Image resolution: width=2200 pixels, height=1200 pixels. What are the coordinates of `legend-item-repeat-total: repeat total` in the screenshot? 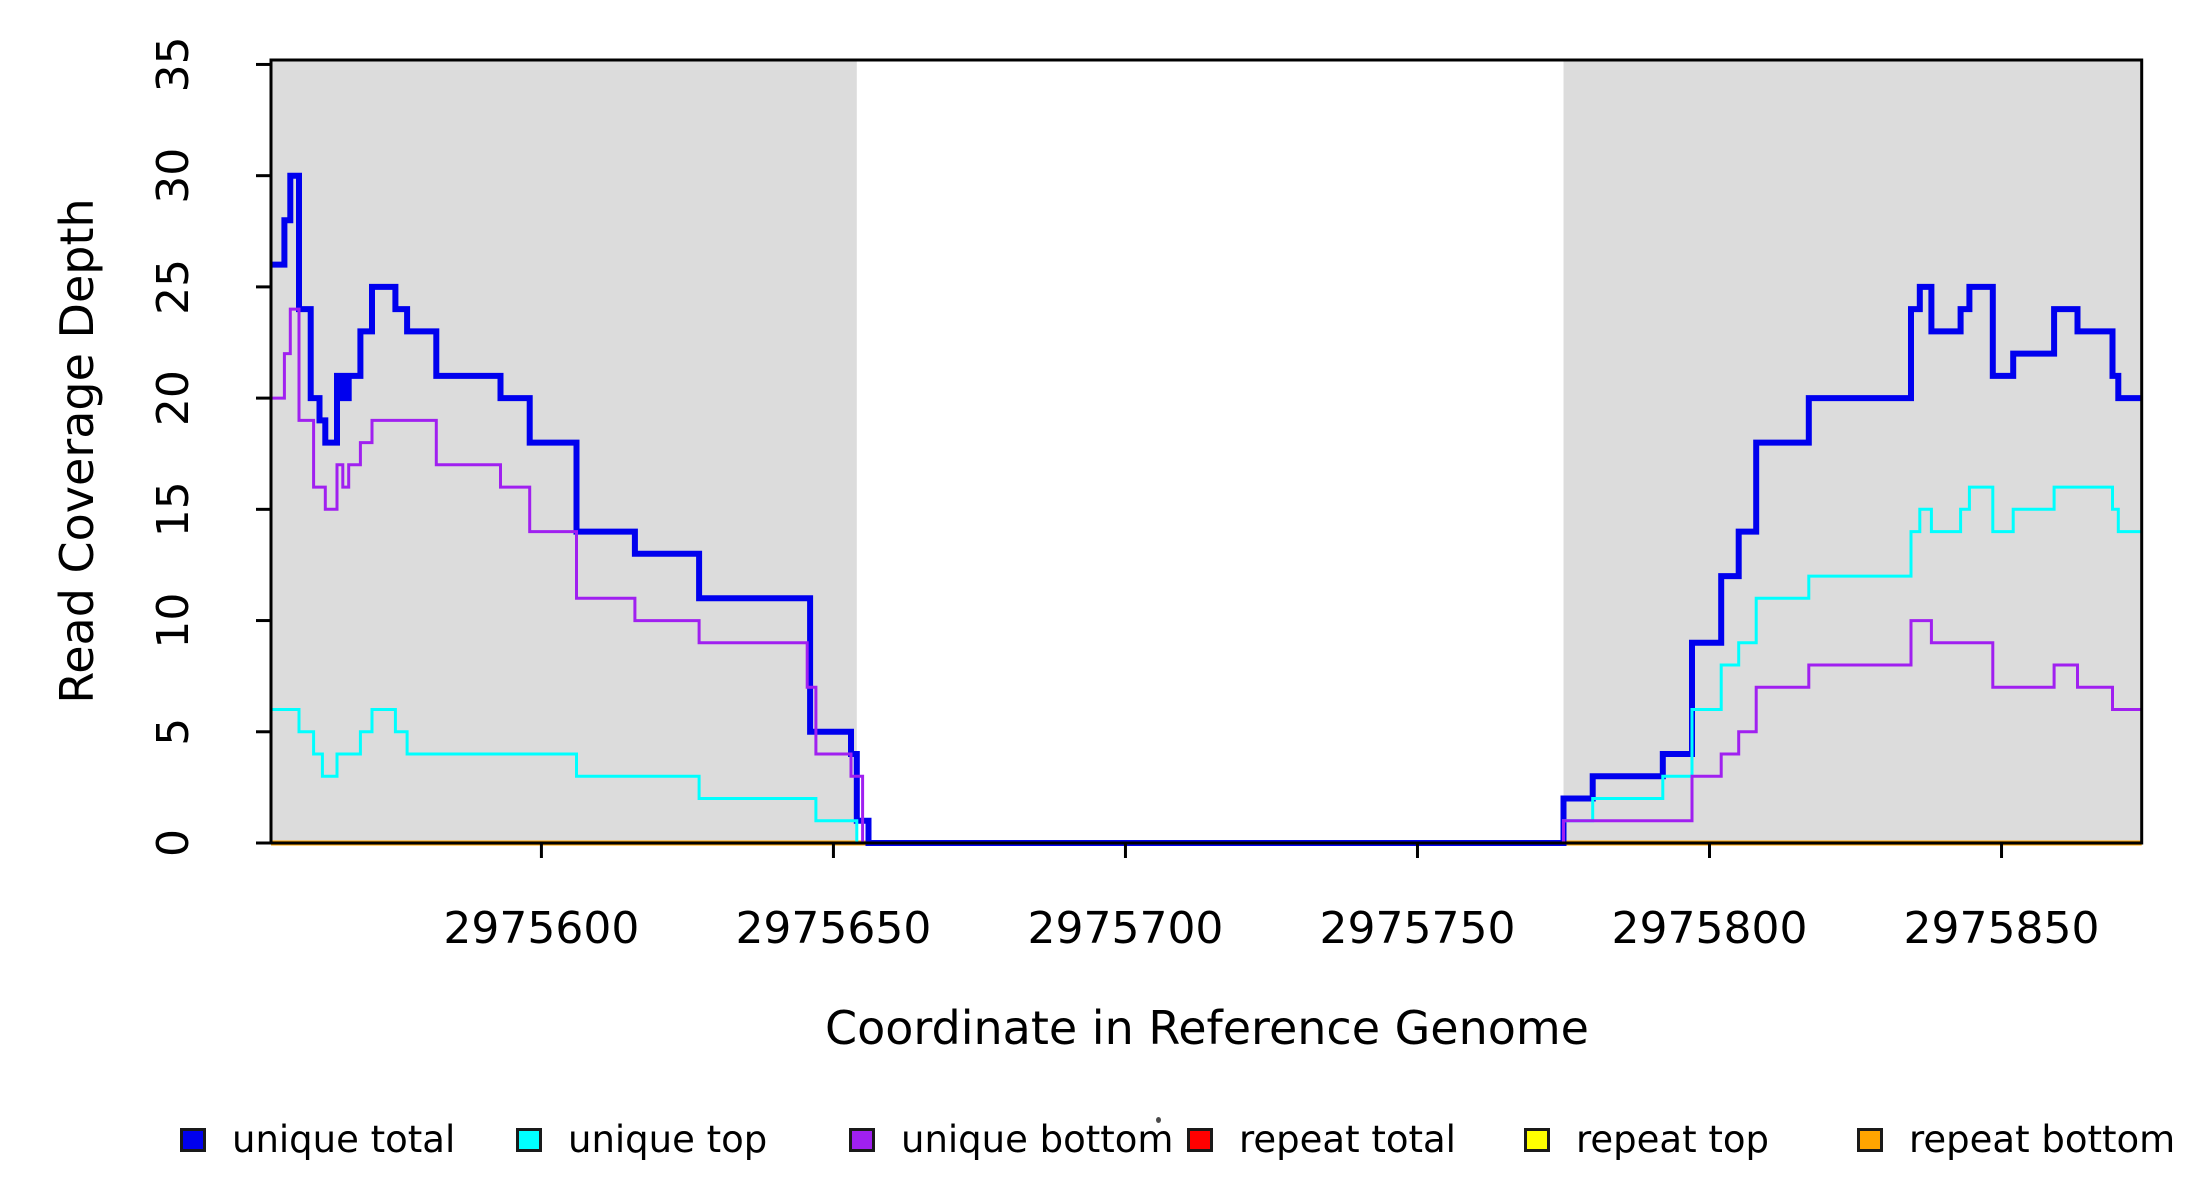 It's located at (1321, 1140).